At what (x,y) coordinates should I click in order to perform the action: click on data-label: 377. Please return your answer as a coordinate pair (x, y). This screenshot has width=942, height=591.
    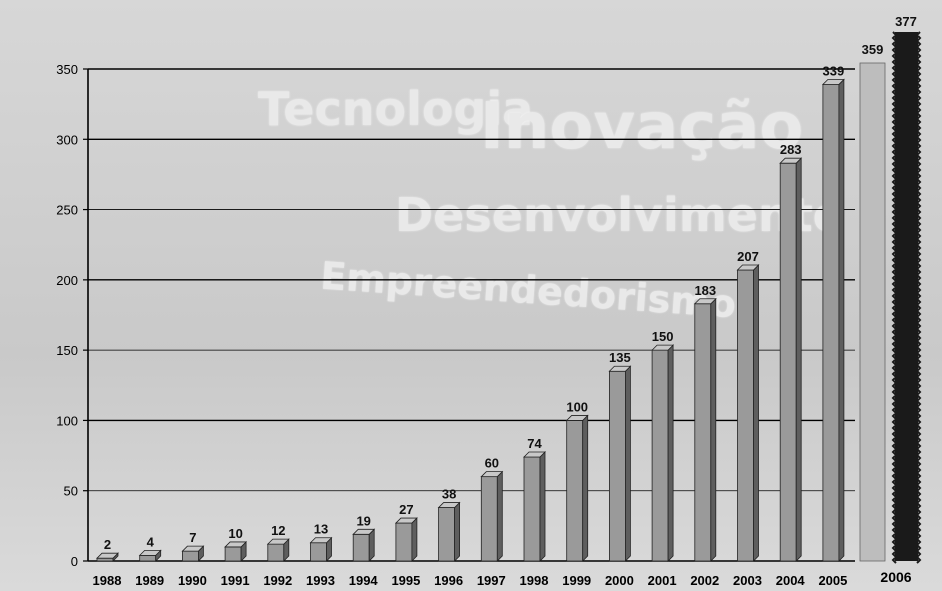
    Looking at the image, I should click on (906, 21).